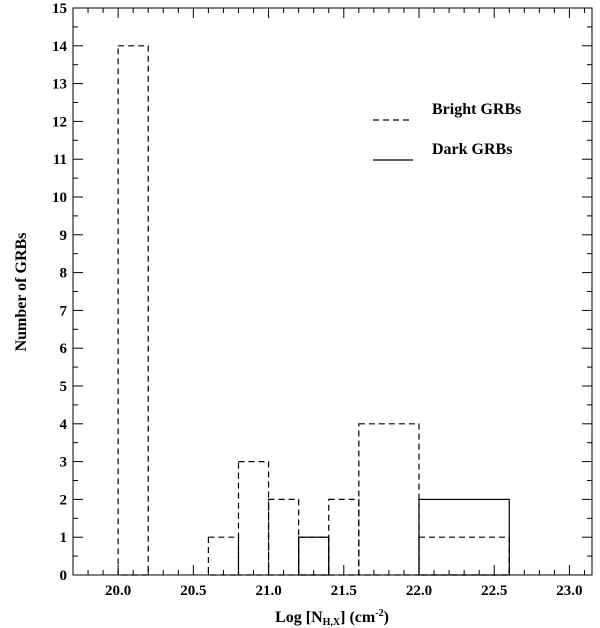 This screenshot has width=600, height=628. What do you see at coordinates (59, 198) in the screenshot?
I see `y-tick-label: 10` at bounding box center [59, 198].